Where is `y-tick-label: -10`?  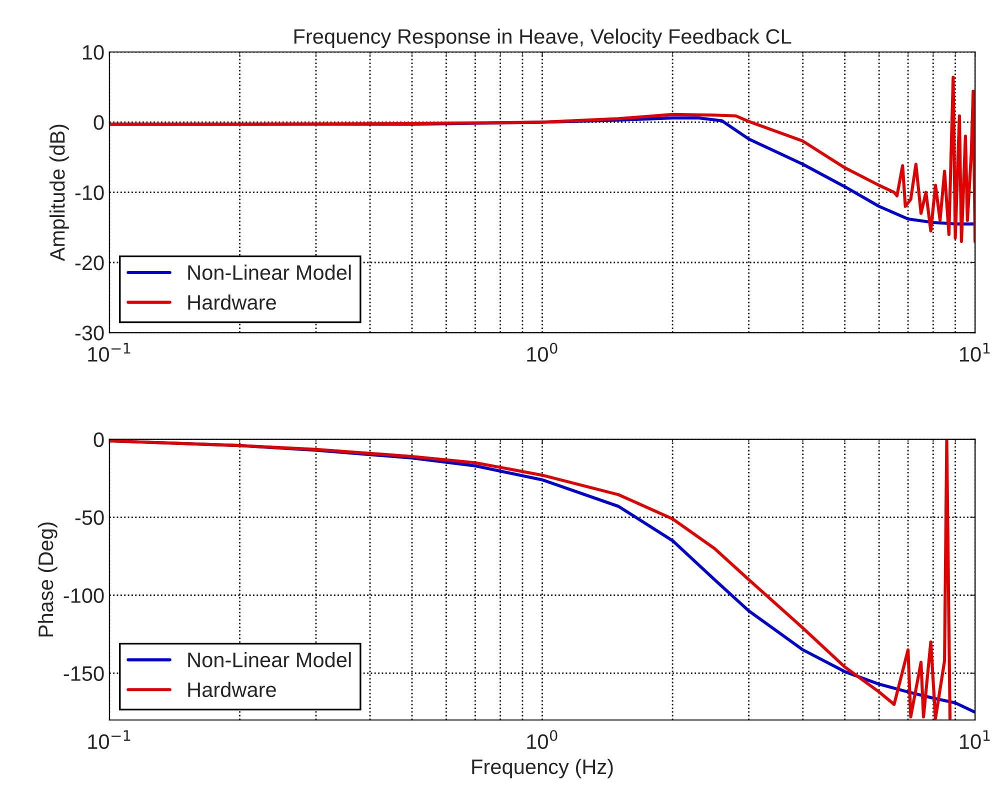 y-tick-label: -10 is located at coordinates (89, 192).